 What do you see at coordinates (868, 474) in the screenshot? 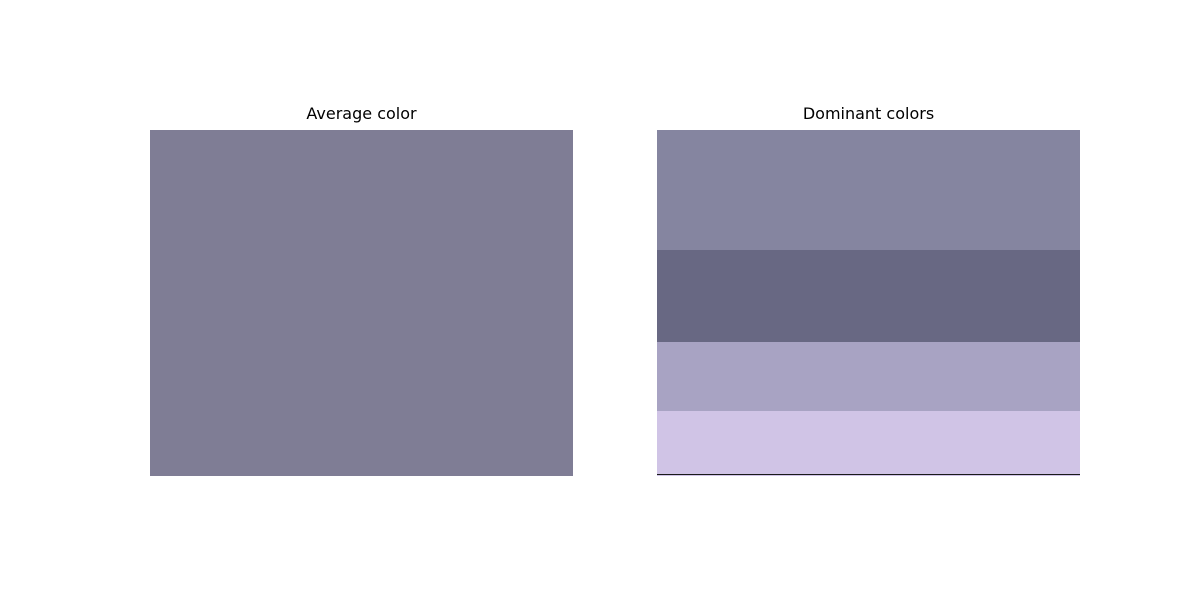
I see `dominant-colors-baseline` at bounding box center [868, 474].